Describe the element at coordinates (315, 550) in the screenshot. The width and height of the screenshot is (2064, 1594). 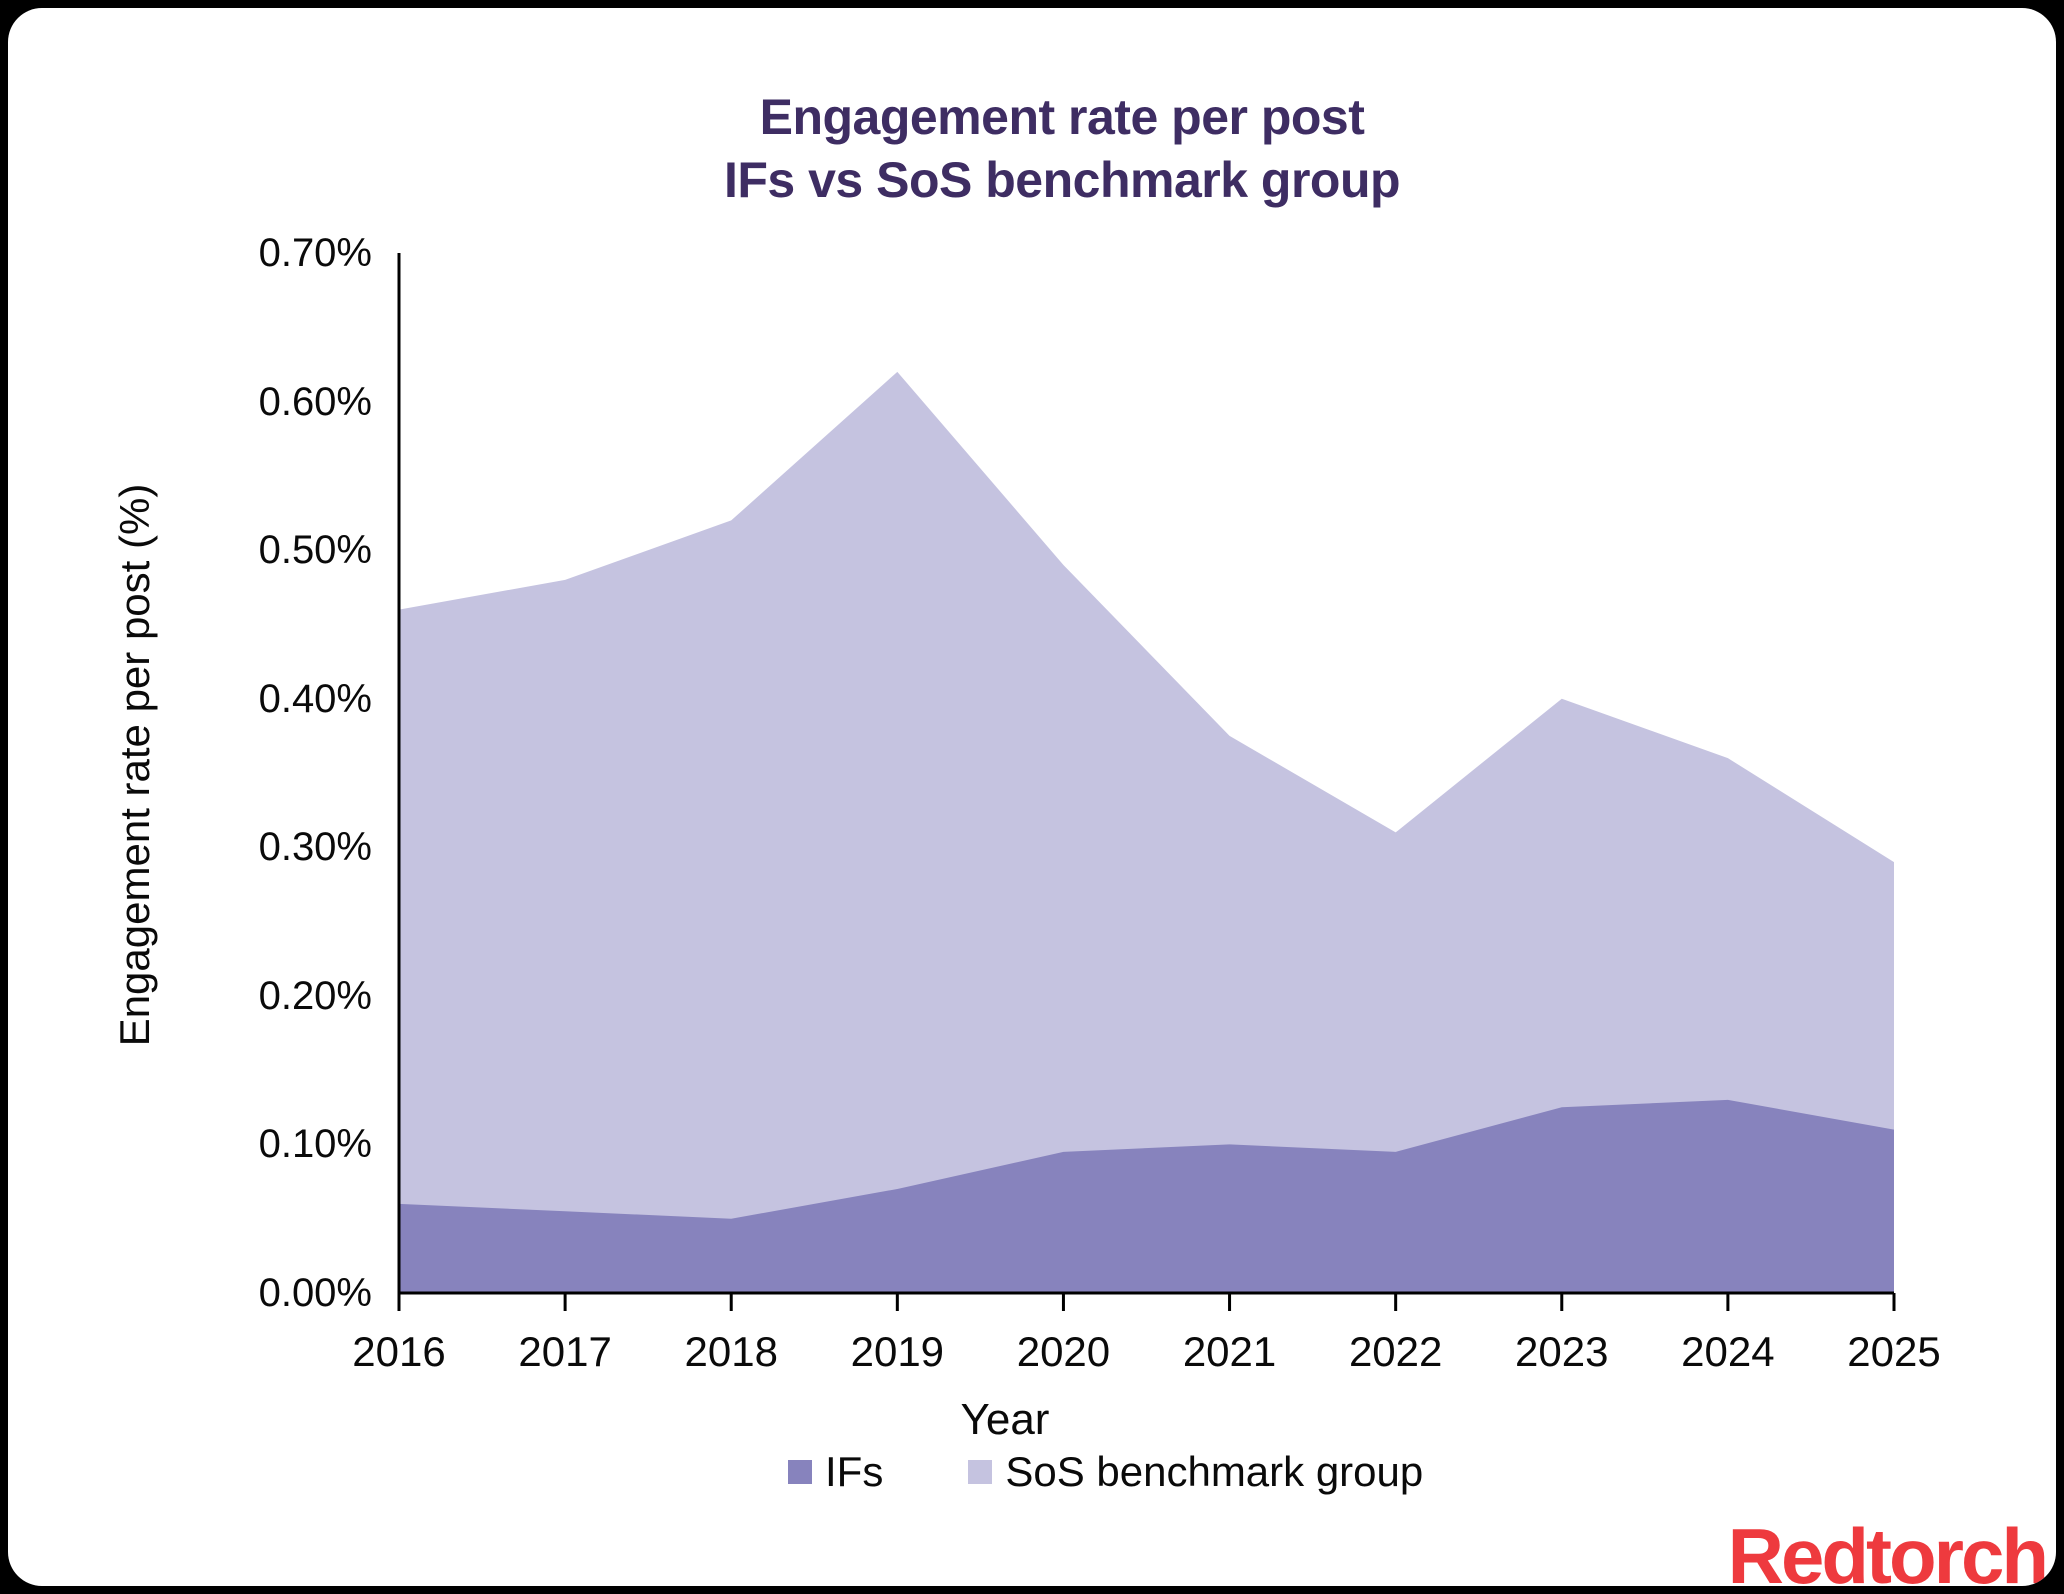
I see `y-tick-label: 0.50%` at that location.